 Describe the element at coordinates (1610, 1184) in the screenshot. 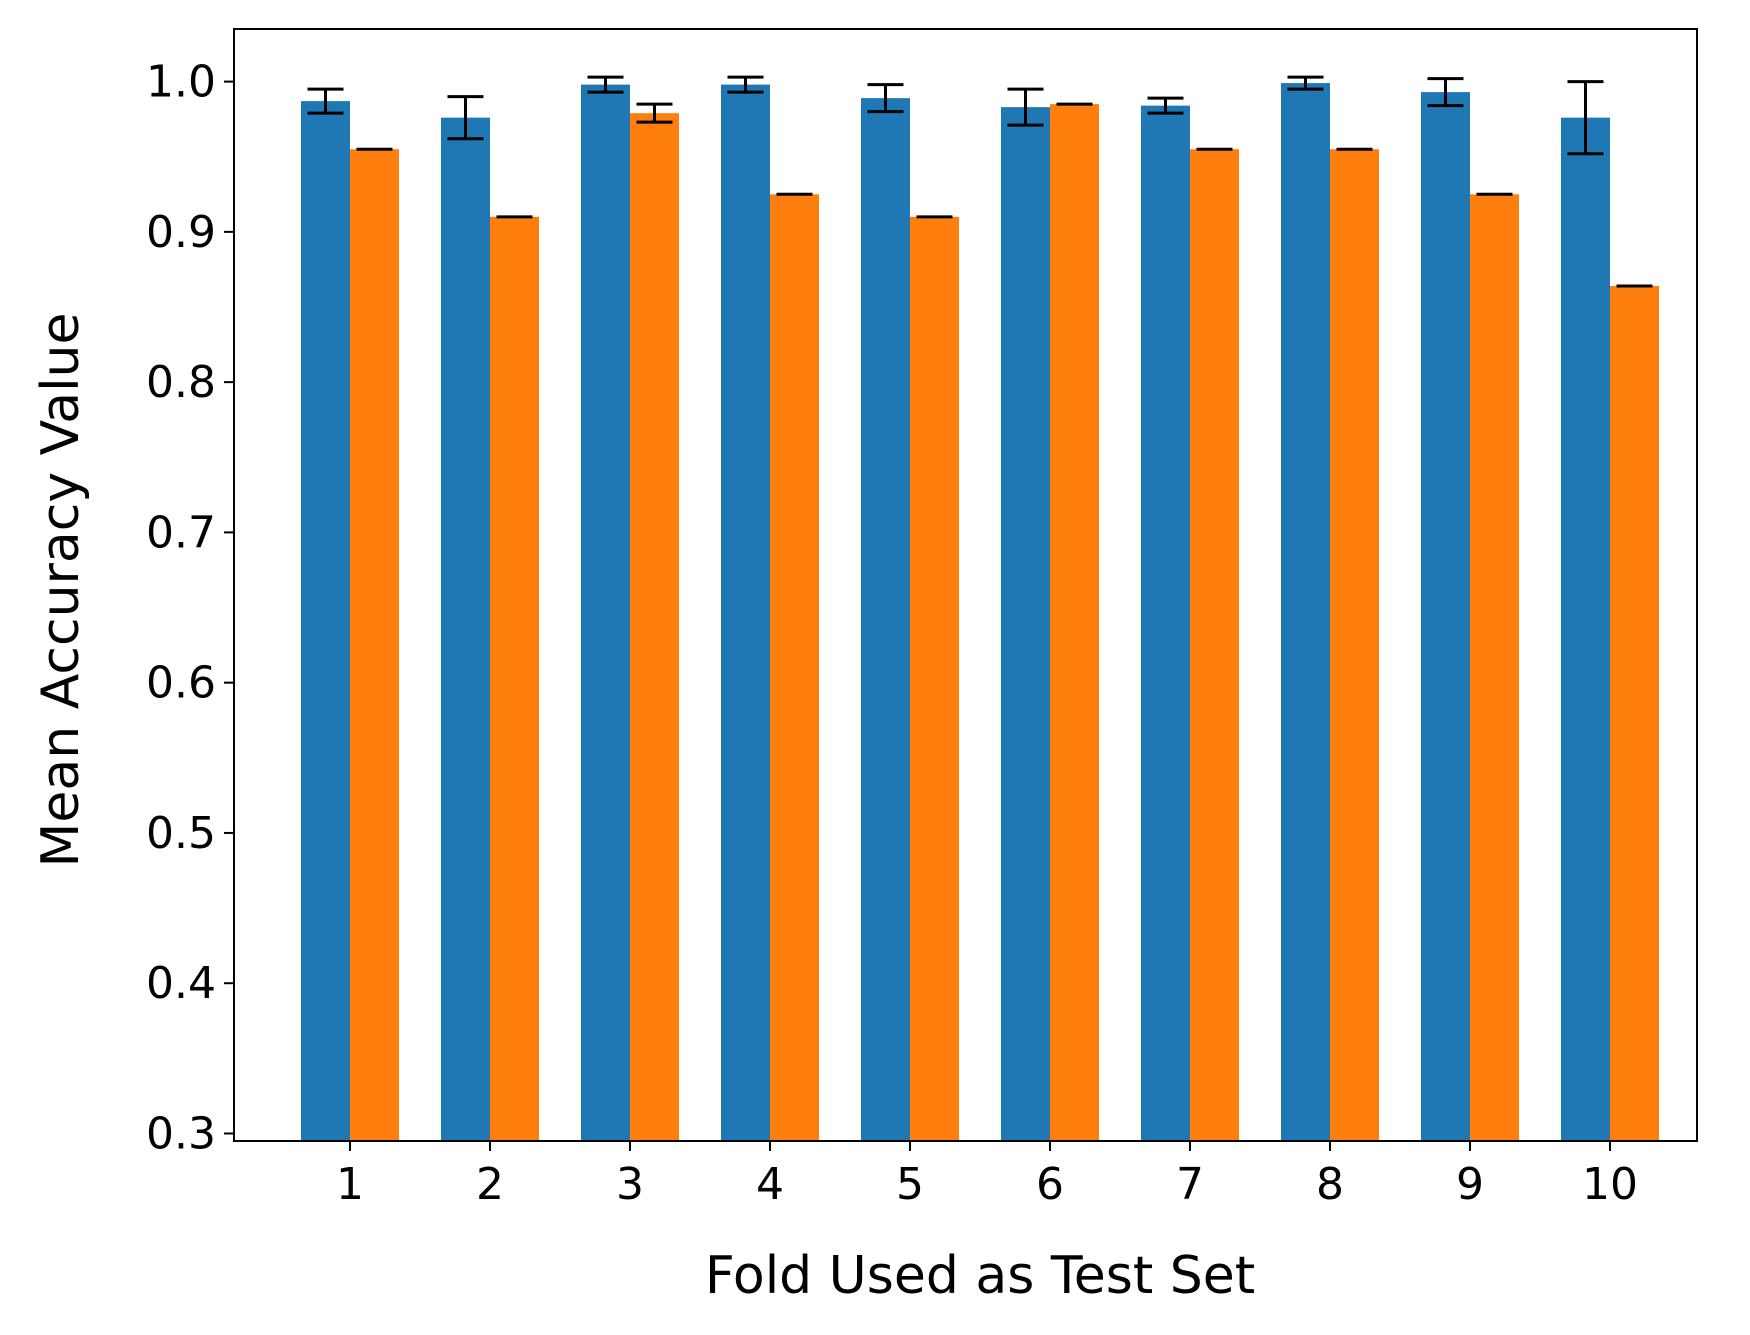

I see `x-tick-label: 10` at that location.